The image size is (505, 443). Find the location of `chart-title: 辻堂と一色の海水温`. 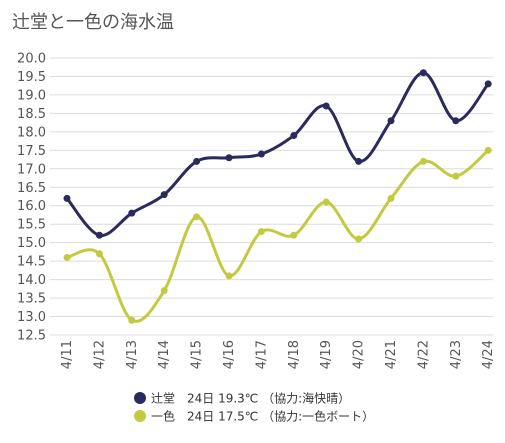

chart-title: 辻堂と一色の海水温 is located at coordinates (93, 22).